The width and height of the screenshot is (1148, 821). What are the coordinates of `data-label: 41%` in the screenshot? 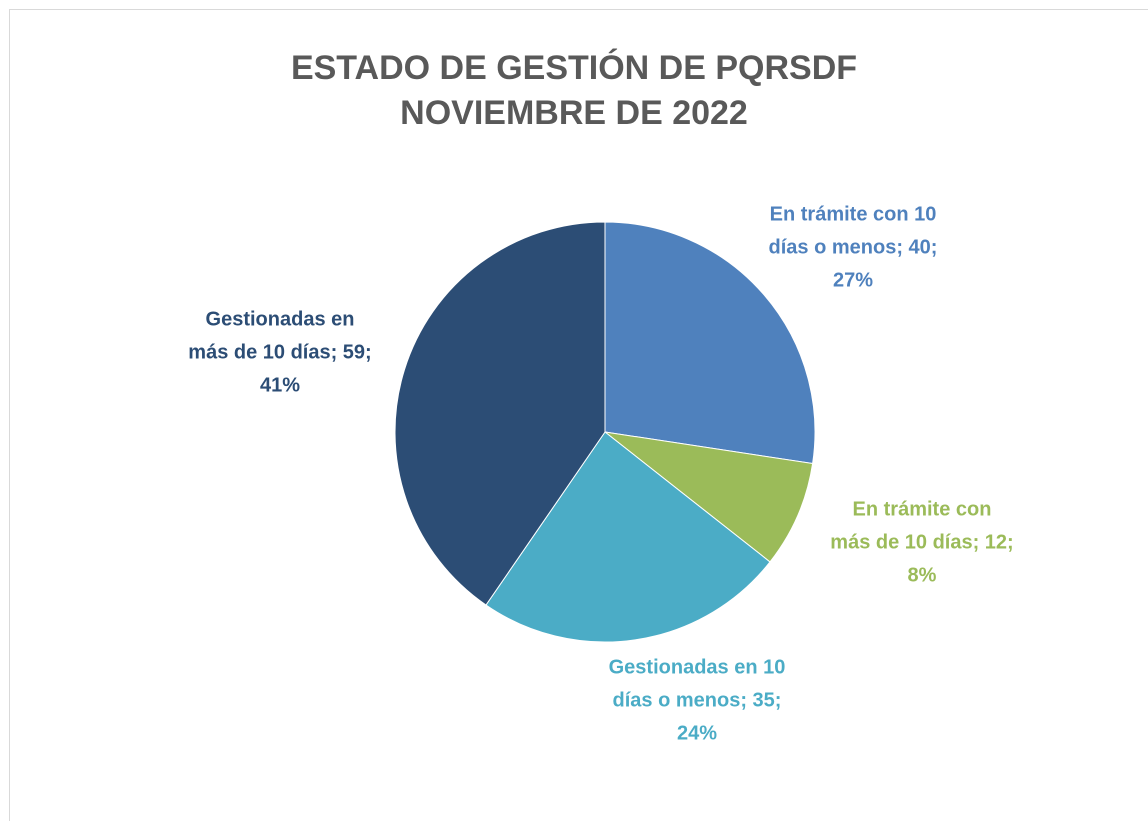 It's located at (280, 385).